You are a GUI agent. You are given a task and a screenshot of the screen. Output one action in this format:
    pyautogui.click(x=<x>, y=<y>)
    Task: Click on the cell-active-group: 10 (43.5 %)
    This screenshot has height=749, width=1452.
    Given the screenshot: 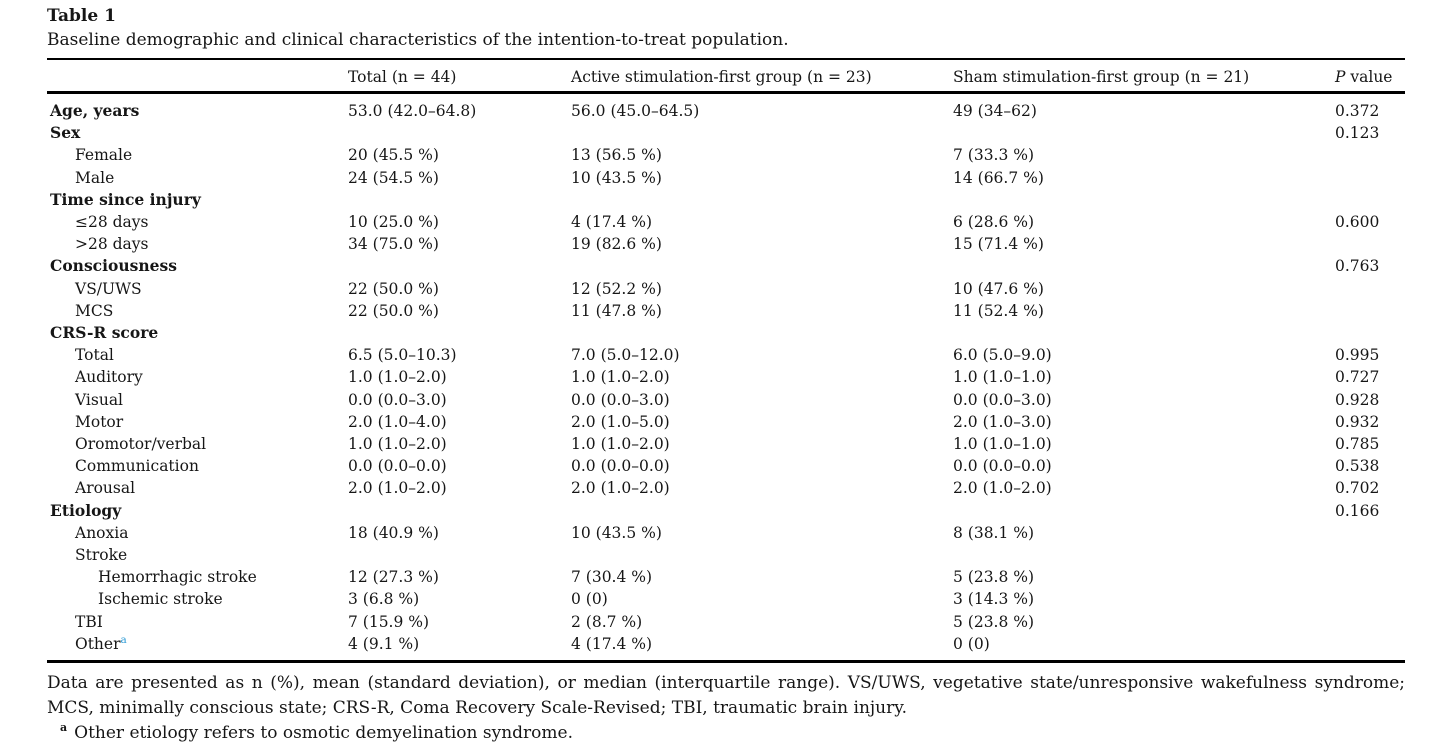 What is the action you would take?
    pyautogui.click(x=616, y=532)
    